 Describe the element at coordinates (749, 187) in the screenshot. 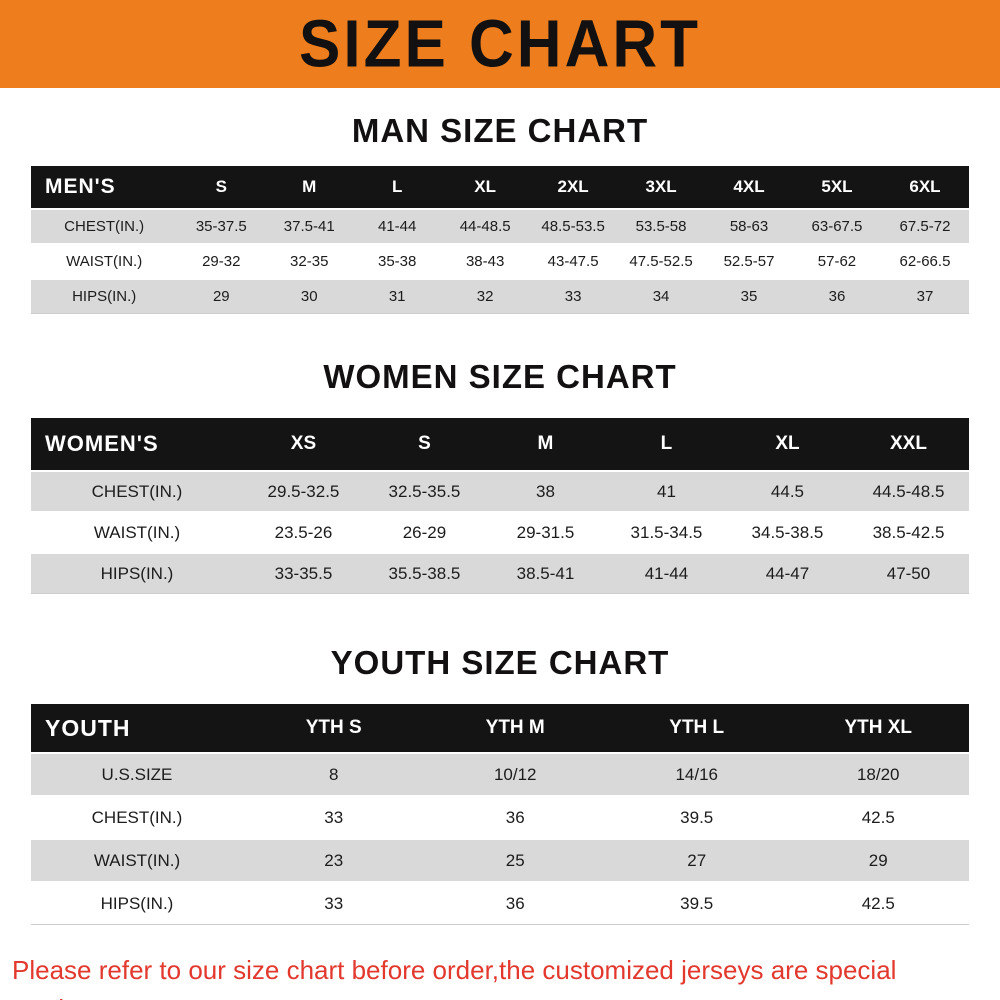

I see `size-column-header: 4XL` at that location.